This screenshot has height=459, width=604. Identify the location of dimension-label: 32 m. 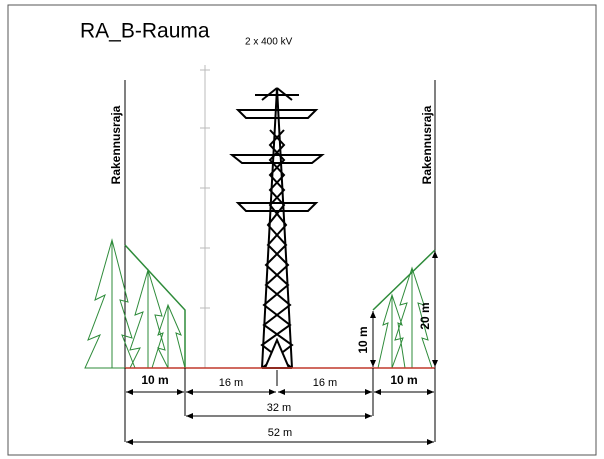
(279, 408).